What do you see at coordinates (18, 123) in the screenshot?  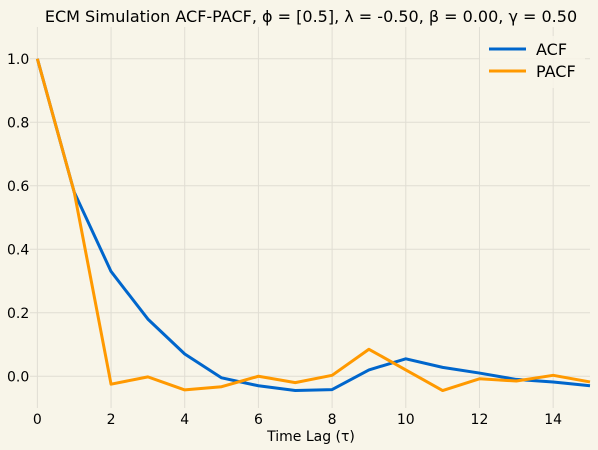 I see `y-tick-label: 0.8` at bounding box center [18, 123].